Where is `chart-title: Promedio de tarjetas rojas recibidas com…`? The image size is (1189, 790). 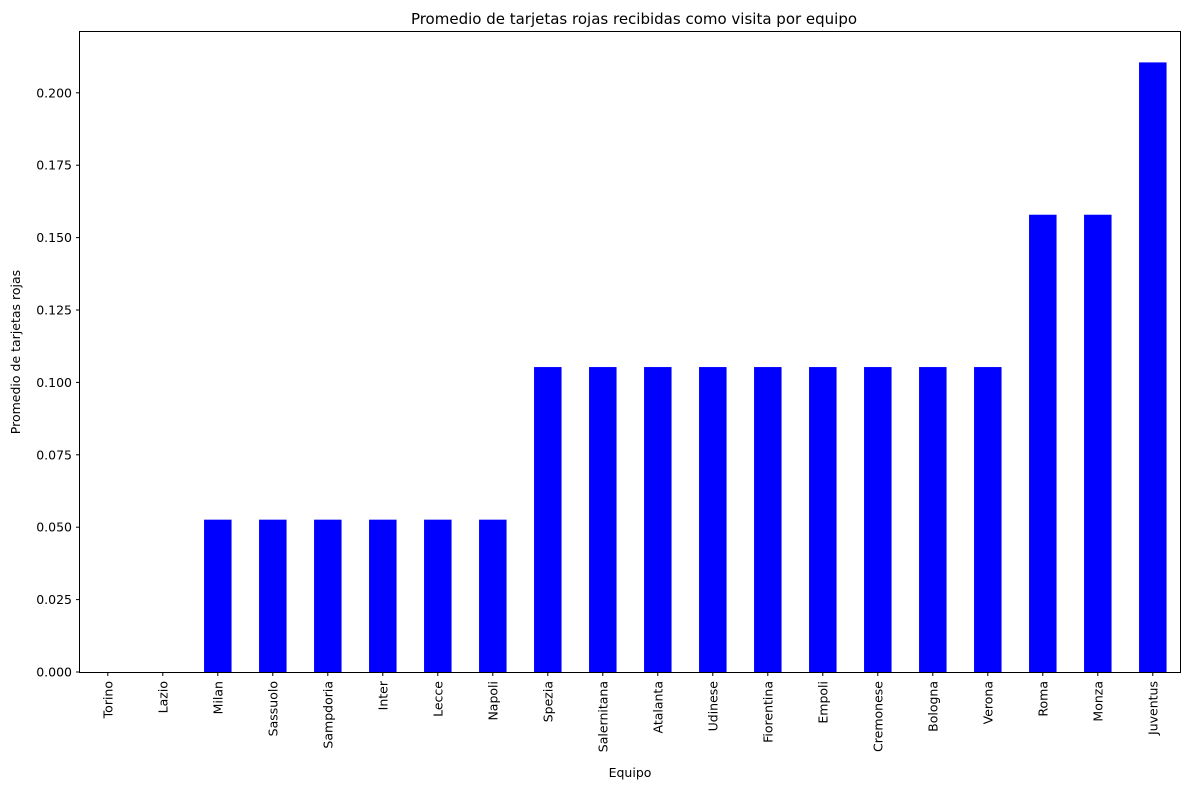 chart-title: Promedio de tarjetas rojas recibidas com… is located at coordinates (634, 19).